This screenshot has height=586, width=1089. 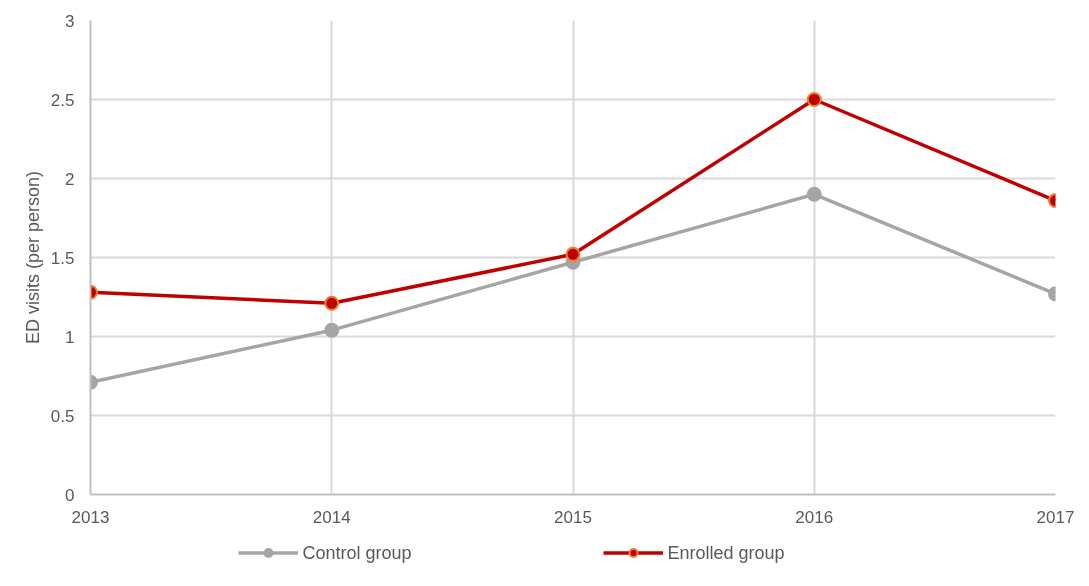 What do you see at coordinates (70, 21) in the screenshot?
I see `y-tick-label: 3` at bounding box center [70, 21].